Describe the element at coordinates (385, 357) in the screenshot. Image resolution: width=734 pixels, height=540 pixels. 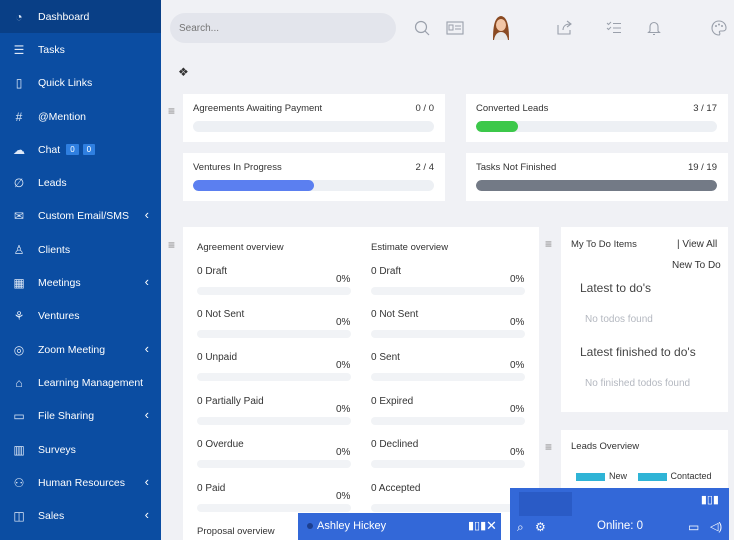
I see `estimate-row-label: 0 Sent` at that location.